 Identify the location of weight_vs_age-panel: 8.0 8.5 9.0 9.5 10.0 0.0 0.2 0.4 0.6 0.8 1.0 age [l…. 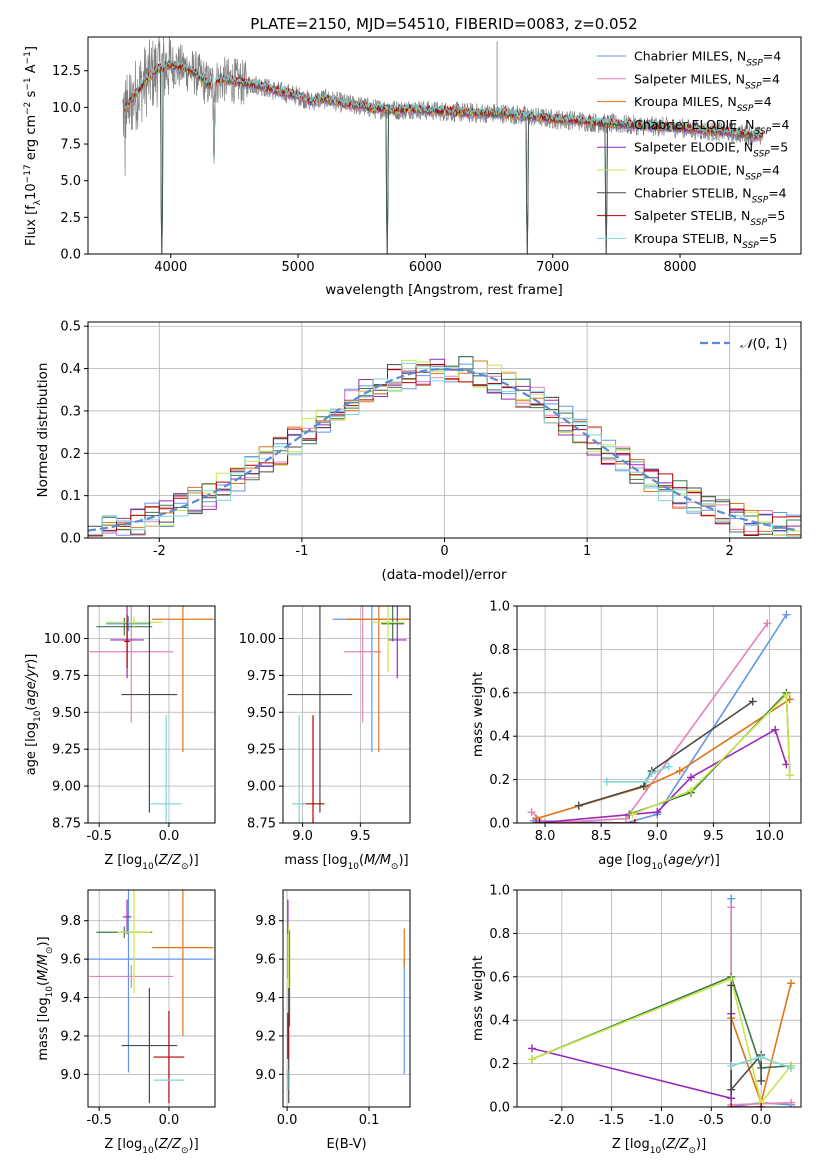
(636, 736).